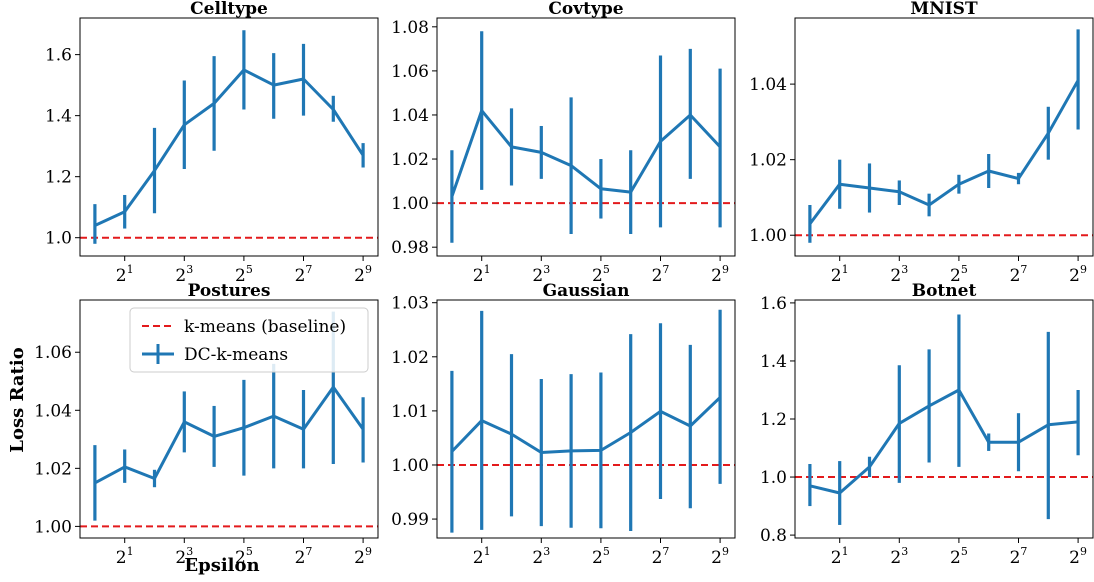 Image resolution: width=1094 pixels, height=582 pixels. What do you see at coordinates (585, 9) in the screenshot?
I see `panel-title: Covtype` at bounding box center [585, 9].